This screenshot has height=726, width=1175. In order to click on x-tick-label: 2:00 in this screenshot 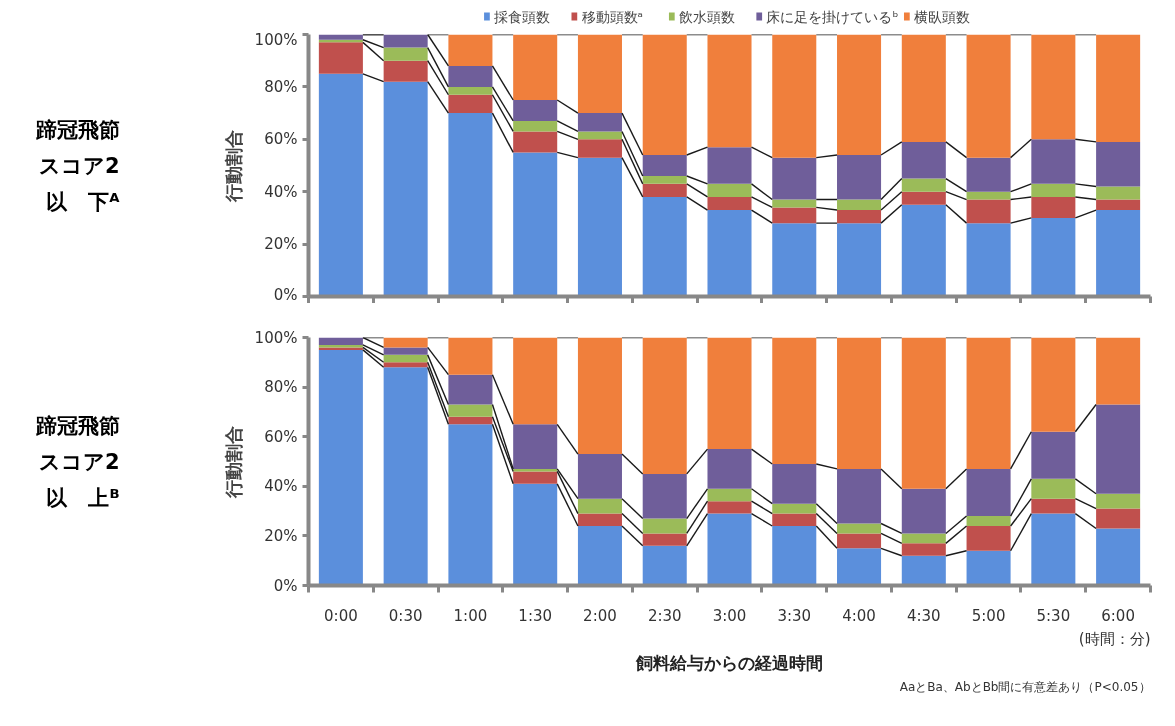, I will do `click(600, 615)`.